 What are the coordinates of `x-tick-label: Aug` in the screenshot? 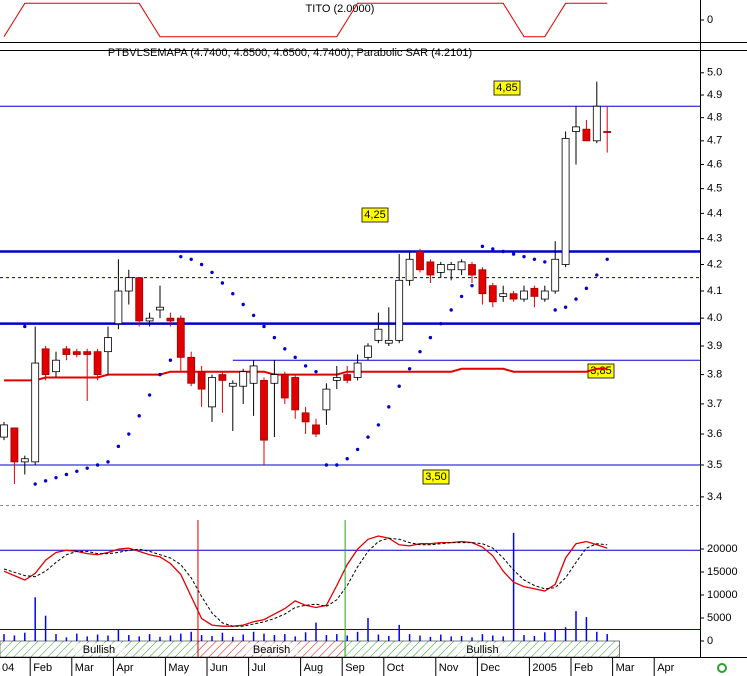 It's located at (314, 668).